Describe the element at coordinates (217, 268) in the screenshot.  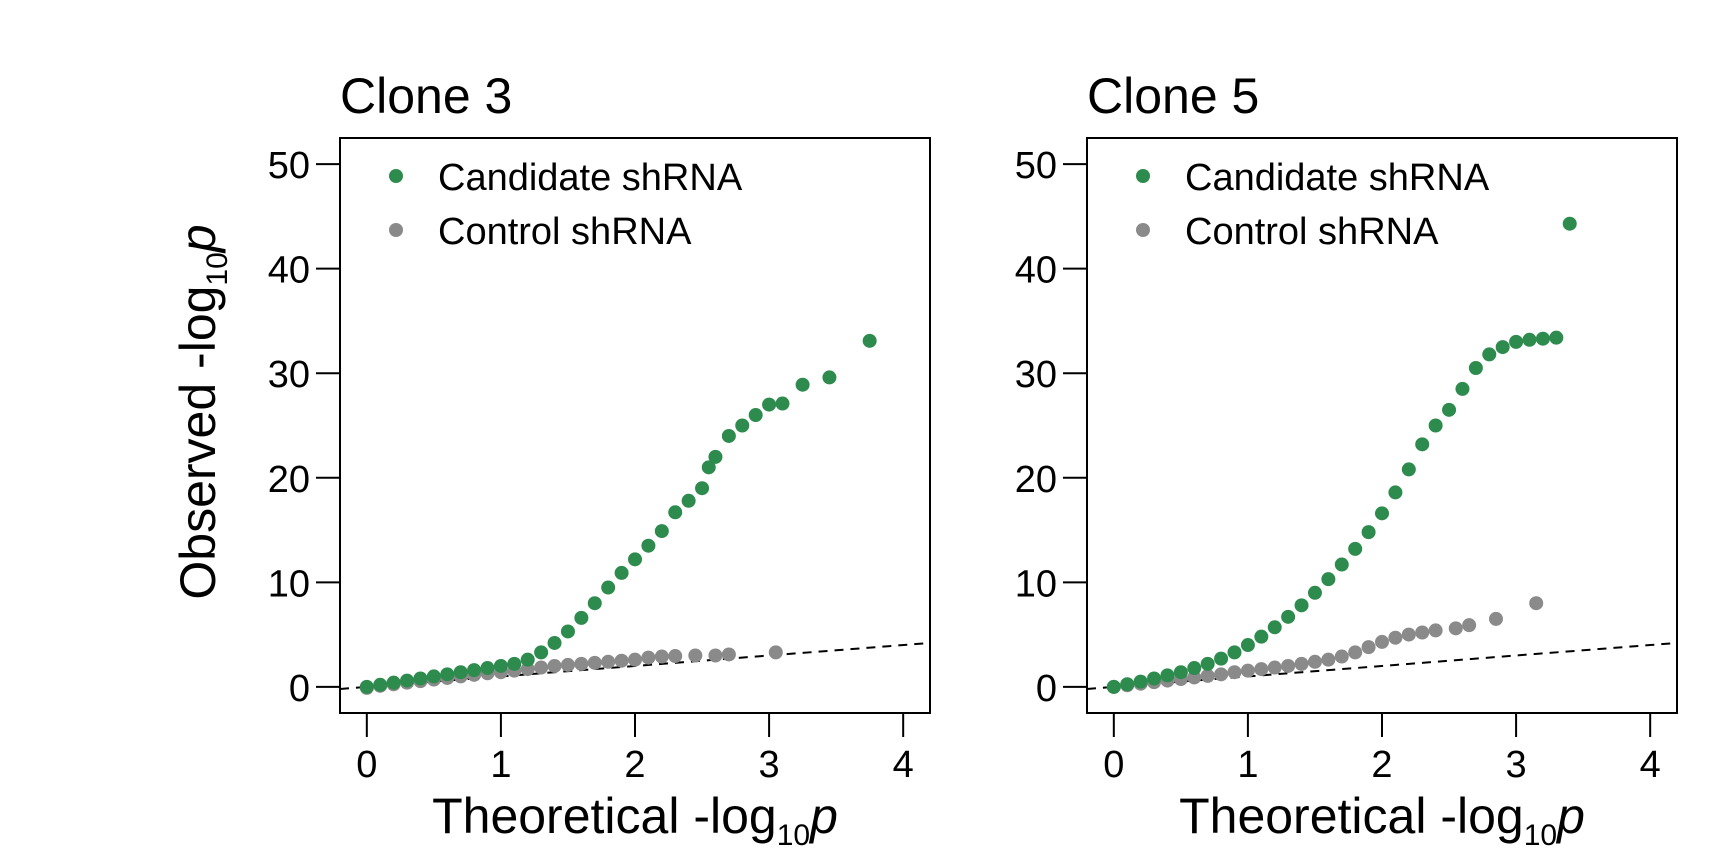
I see `y-axis-label-subscript: 10` at that location.